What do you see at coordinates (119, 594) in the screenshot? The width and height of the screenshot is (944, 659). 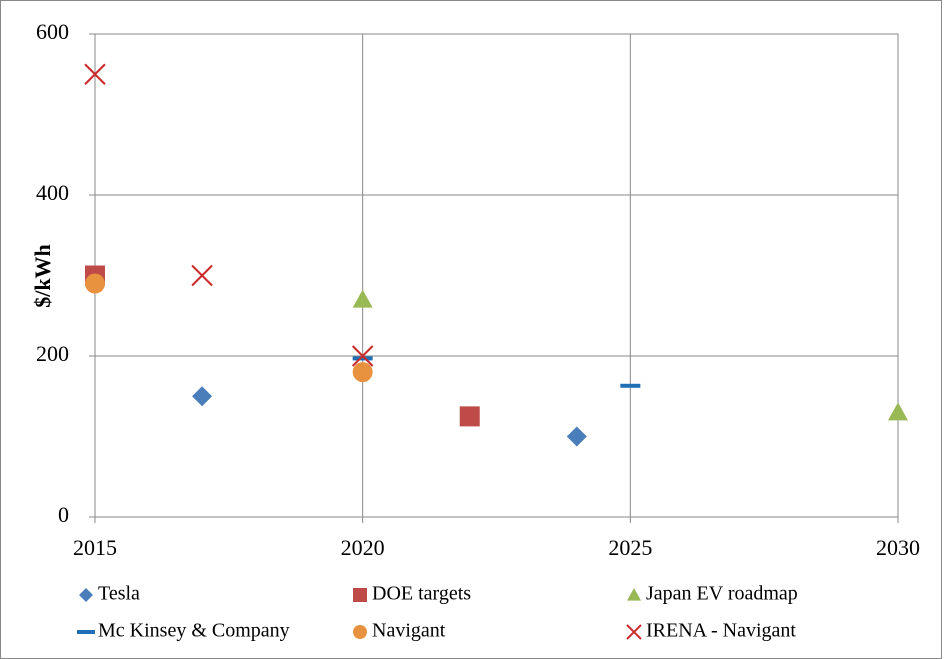 I see `legend-label: Tesla` at bounding box center [119, 594].